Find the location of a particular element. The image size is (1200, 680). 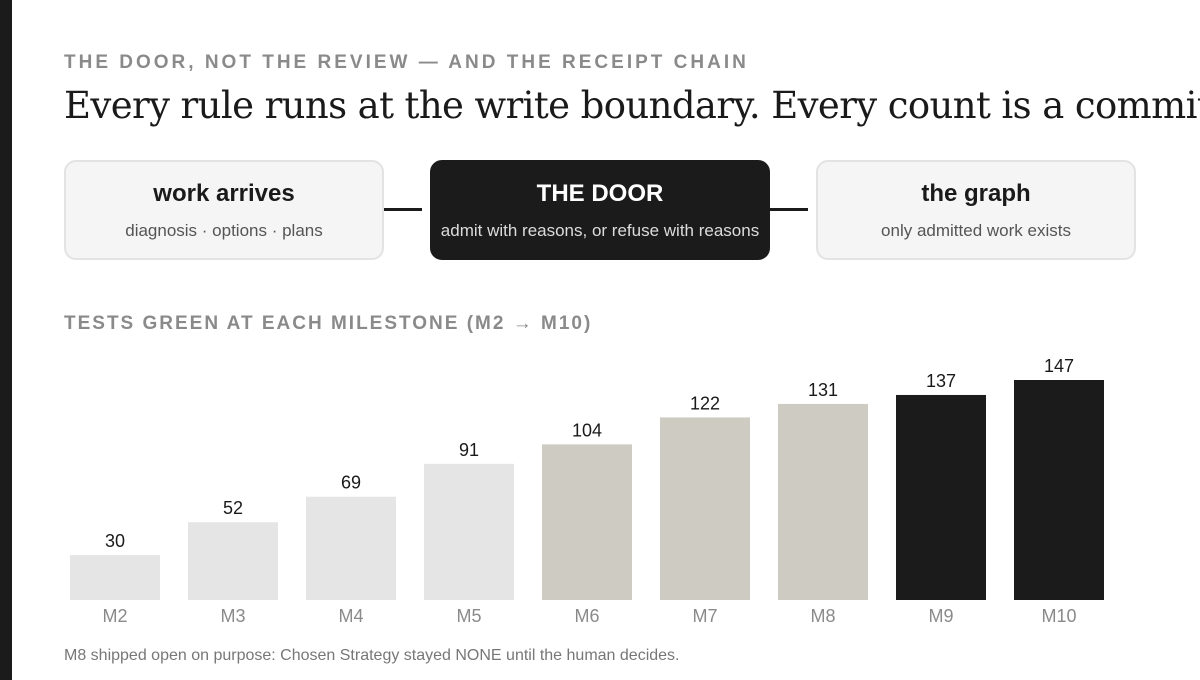

bar-m9 is located at coordinates (941, 497).